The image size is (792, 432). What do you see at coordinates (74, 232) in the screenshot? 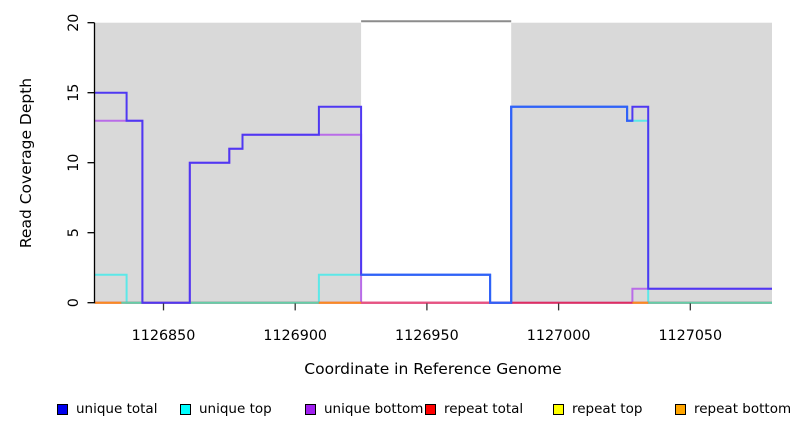
I see `y-tick-label: 5` at bounding box center [74, 232].